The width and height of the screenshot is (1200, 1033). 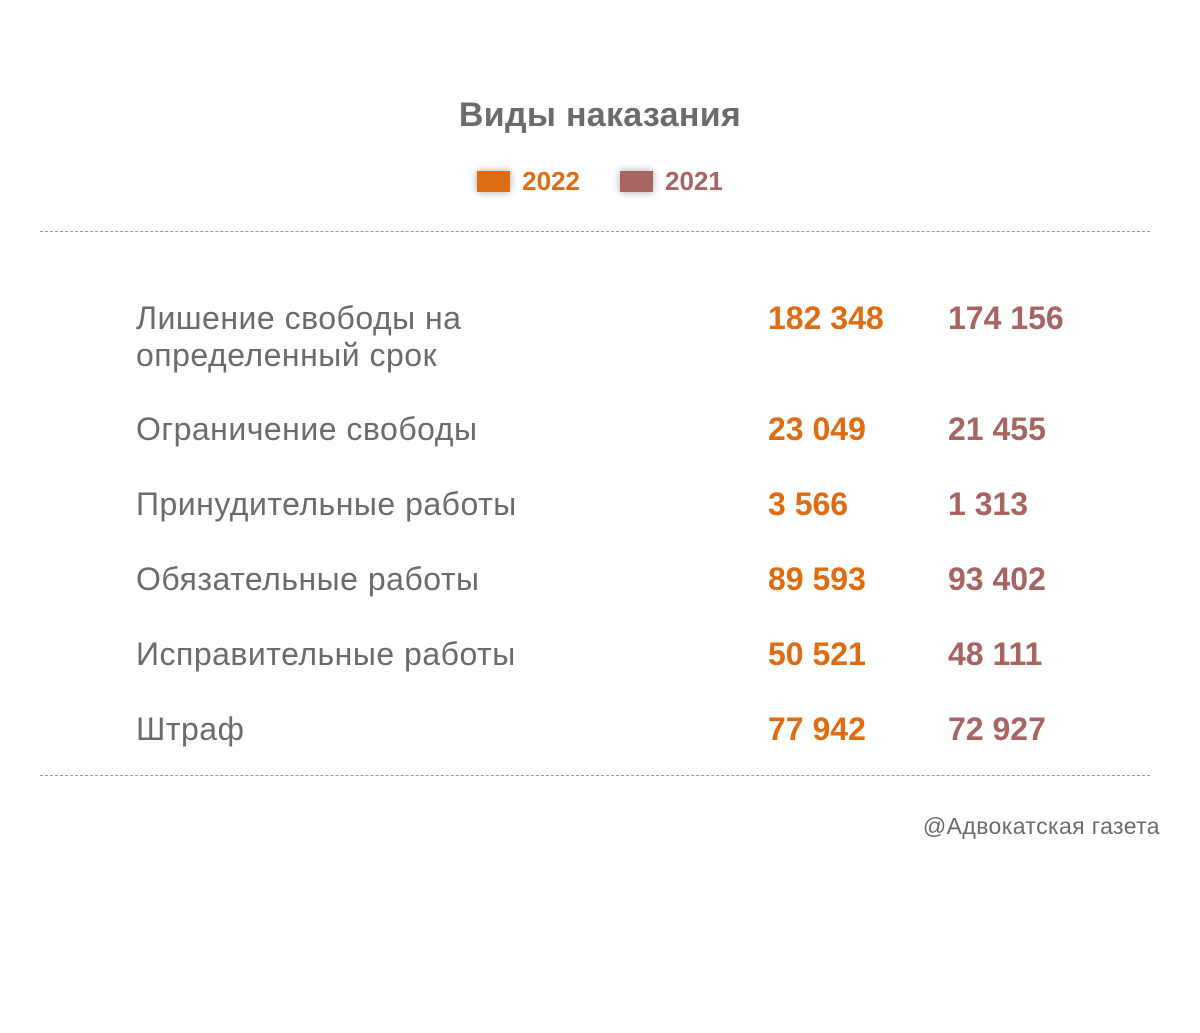 What do you see at coordinates (595, 231) in the screenshot?
I see `top-divider` at bounding box center [595, 231].